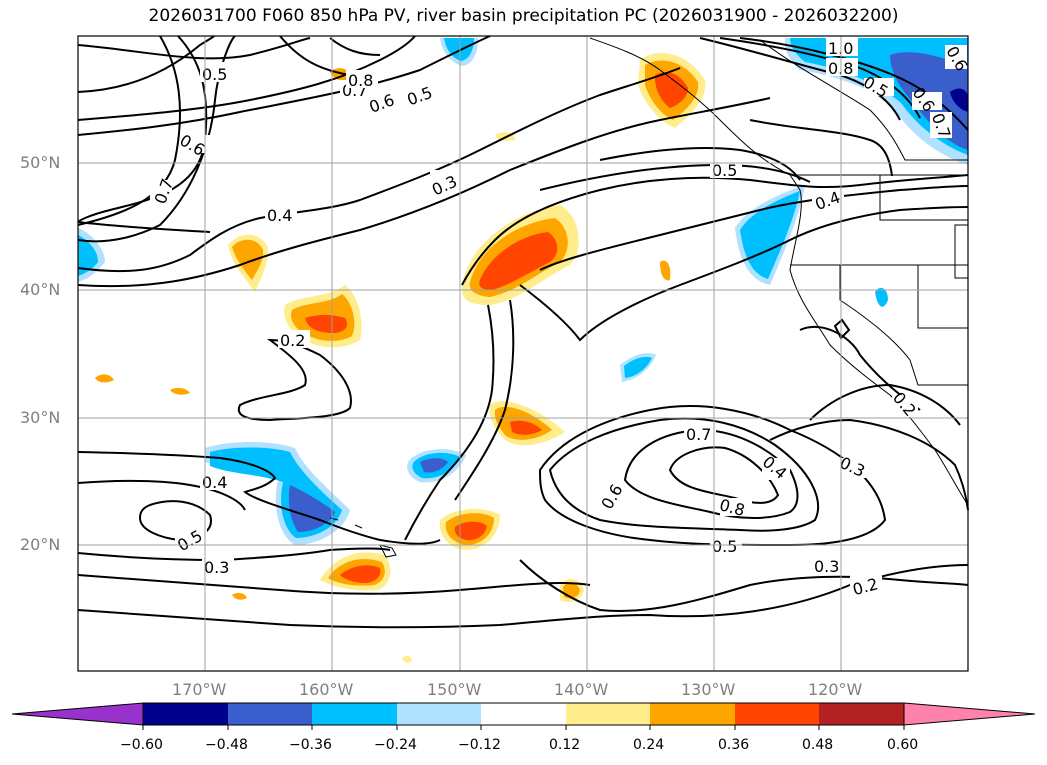 Image resolution: width=1047 pixels, height=765 pixels. What do you see at coordinates (818, 745) in the screenshot?
I see `colorbar-tick-label: 0.48` at bounding box center [818, 745].